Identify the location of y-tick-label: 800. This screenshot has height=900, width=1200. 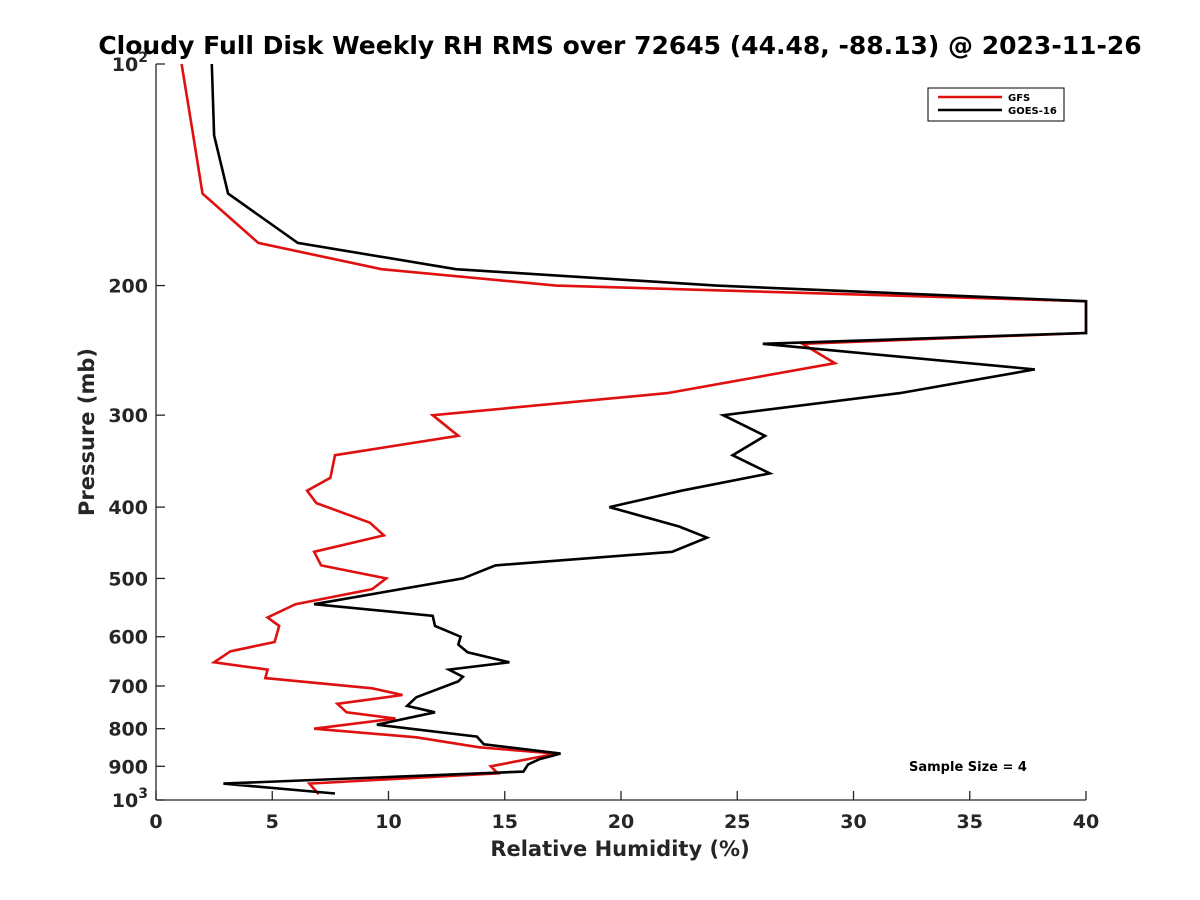
(128, 730).